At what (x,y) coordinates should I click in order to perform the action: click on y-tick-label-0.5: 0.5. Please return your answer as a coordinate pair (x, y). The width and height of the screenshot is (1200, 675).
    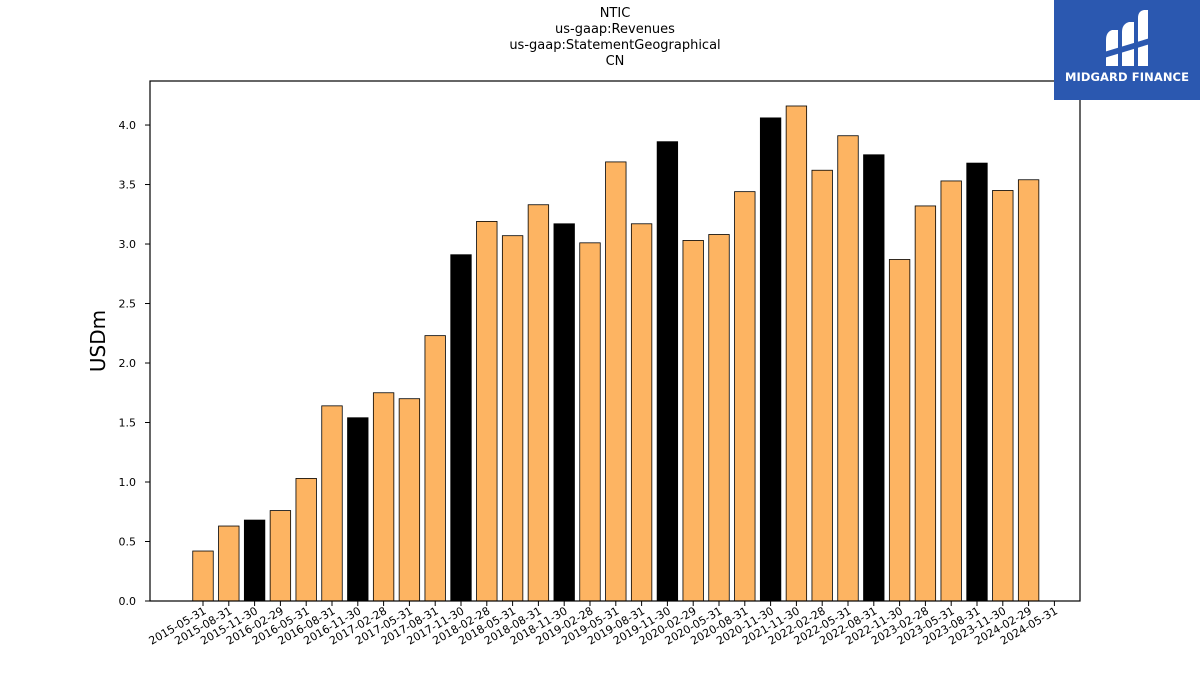
    Looking at the image, I should click on (128, 542).